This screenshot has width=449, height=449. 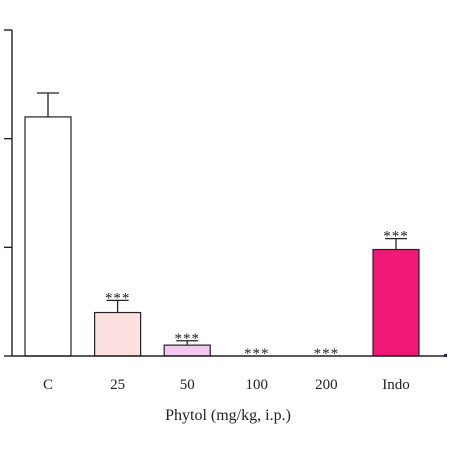 I want to click on x-axis, so click(x=229, y=355).